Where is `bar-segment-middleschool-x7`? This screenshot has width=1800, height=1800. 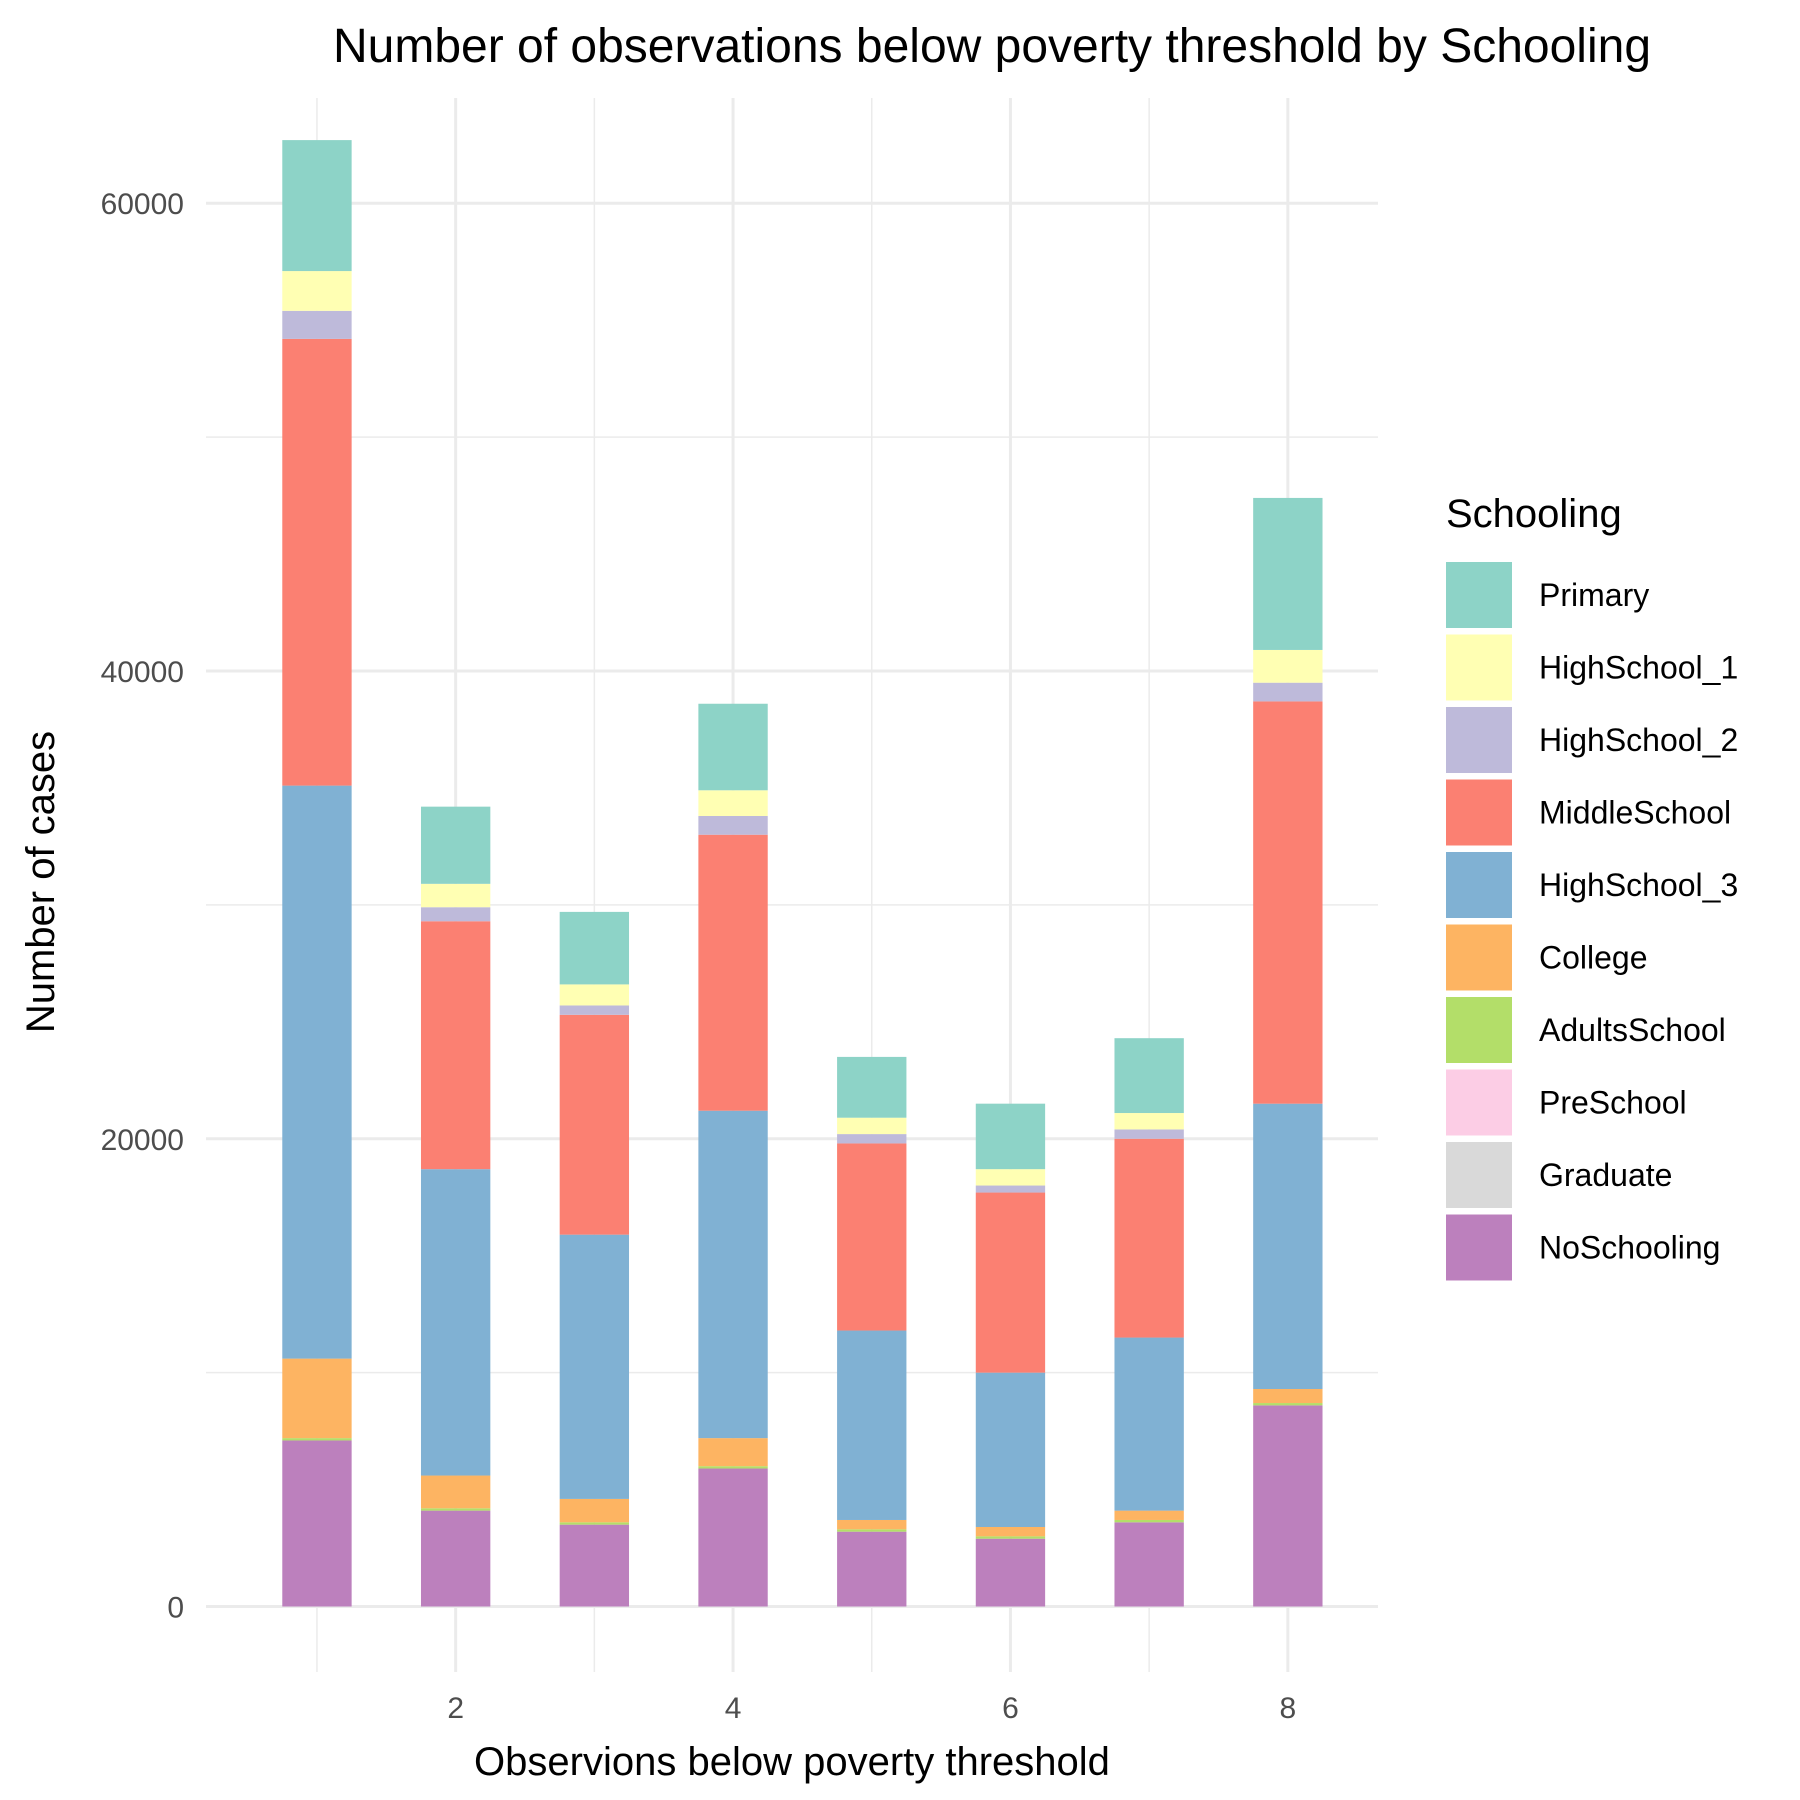
bar-segment-middleschool-x7 is located at coordinates (1149, 1238).